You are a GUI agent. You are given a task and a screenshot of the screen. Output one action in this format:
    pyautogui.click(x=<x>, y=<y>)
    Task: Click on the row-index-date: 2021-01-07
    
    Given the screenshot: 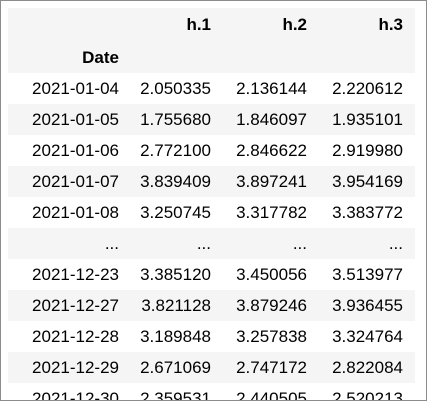 What is the action you would take?
    pyautogui.click(x=75, y=181)
    